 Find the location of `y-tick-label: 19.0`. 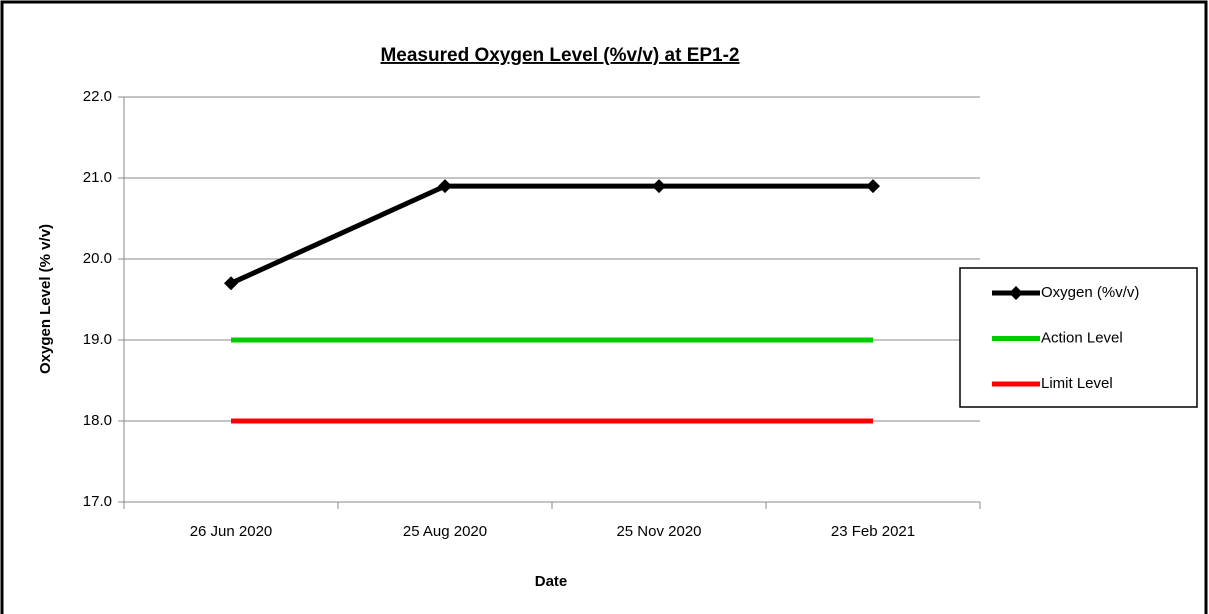

y-tick-label: 19.0 is located at coordinates (97, 339).